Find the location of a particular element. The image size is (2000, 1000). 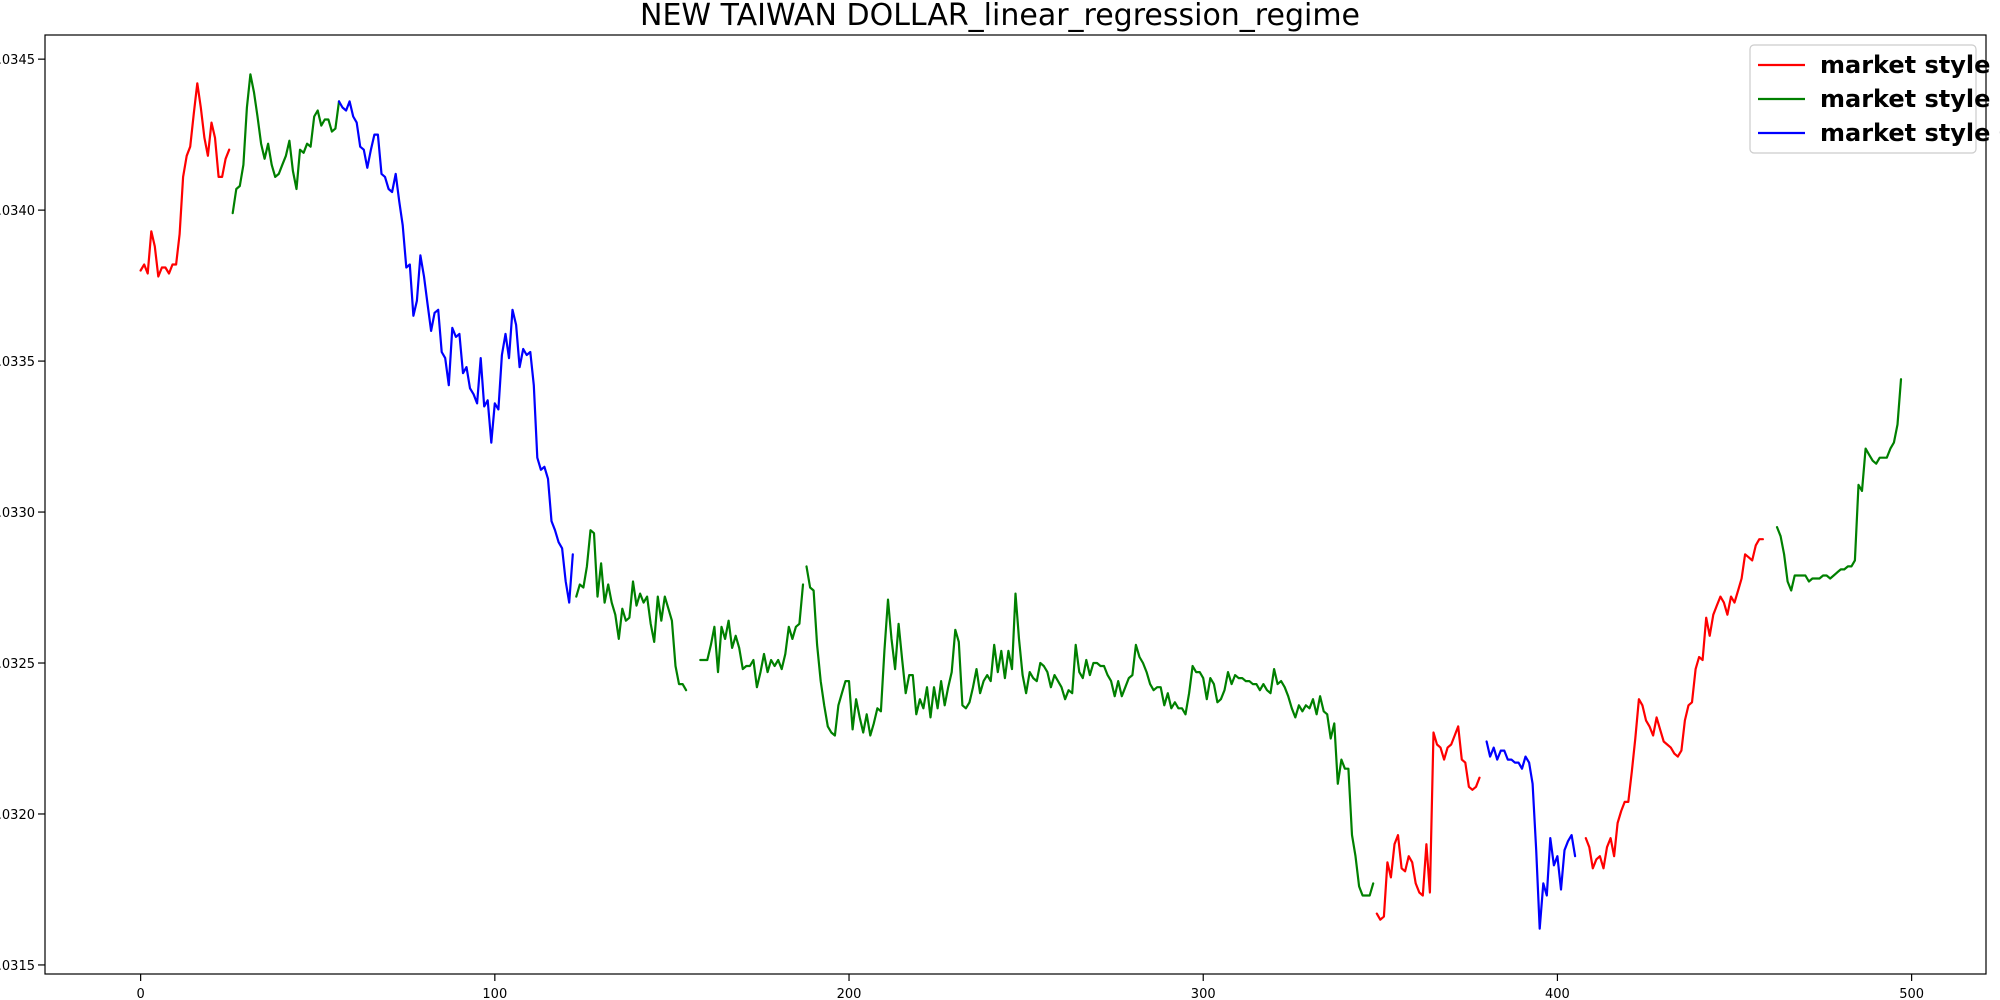

y-tick-label: 0.0345 is located at coordinates (17, 60).